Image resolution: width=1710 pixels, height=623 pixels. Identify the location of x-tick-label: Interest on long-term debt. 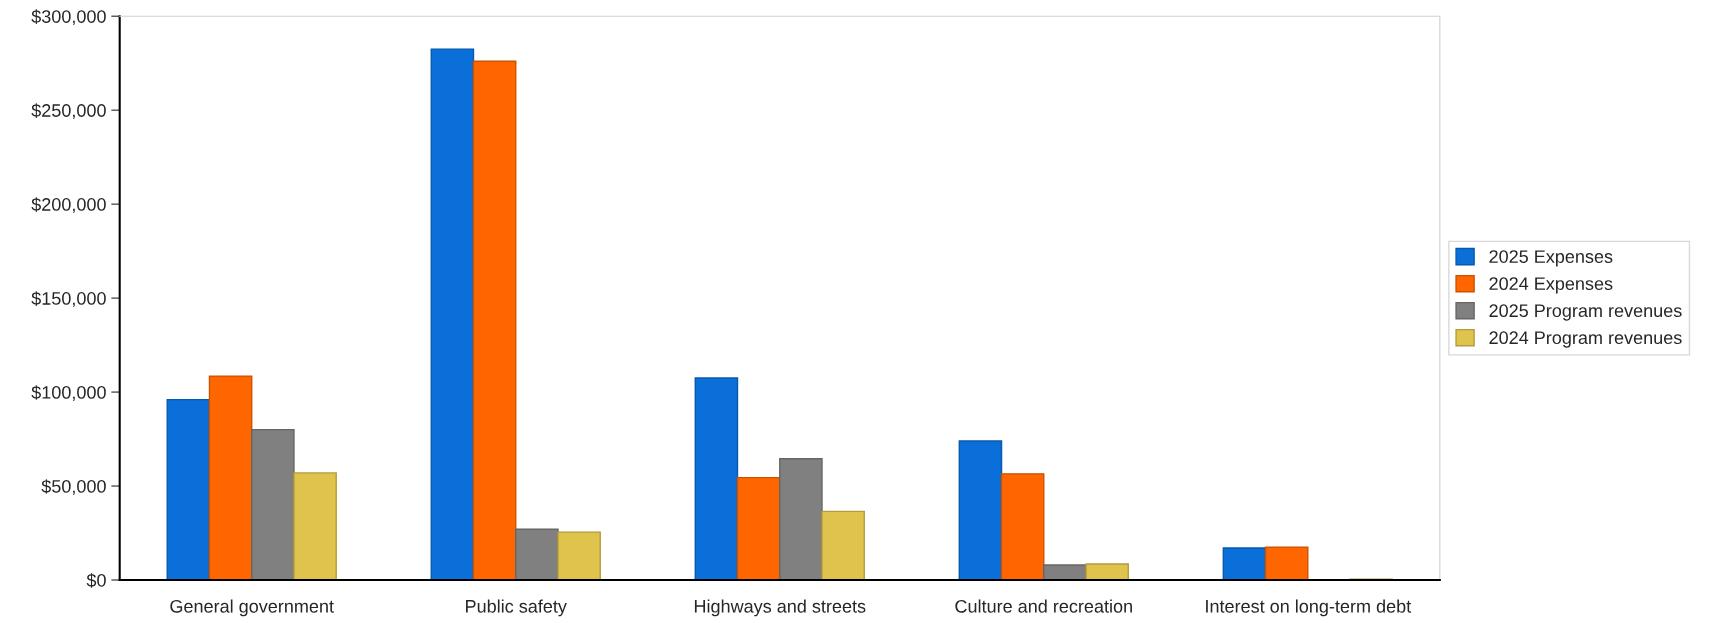
(1309, 608).